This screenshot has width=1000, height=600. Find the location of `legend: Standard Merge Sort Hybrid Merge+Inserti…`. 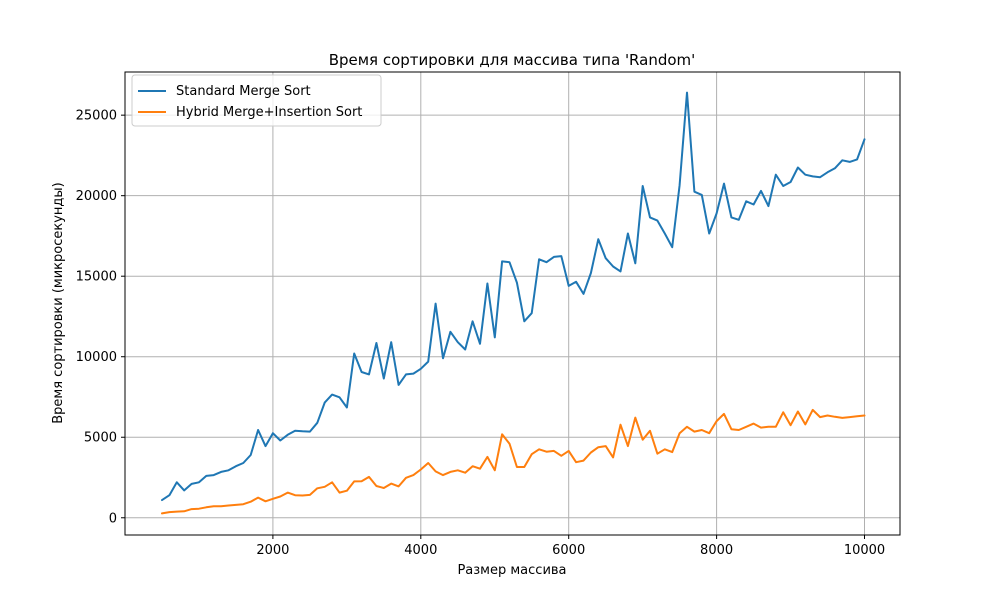

legend: Standard Merge Sort Hybrid Merge+Inserti… is located at coordinates (256, 100).